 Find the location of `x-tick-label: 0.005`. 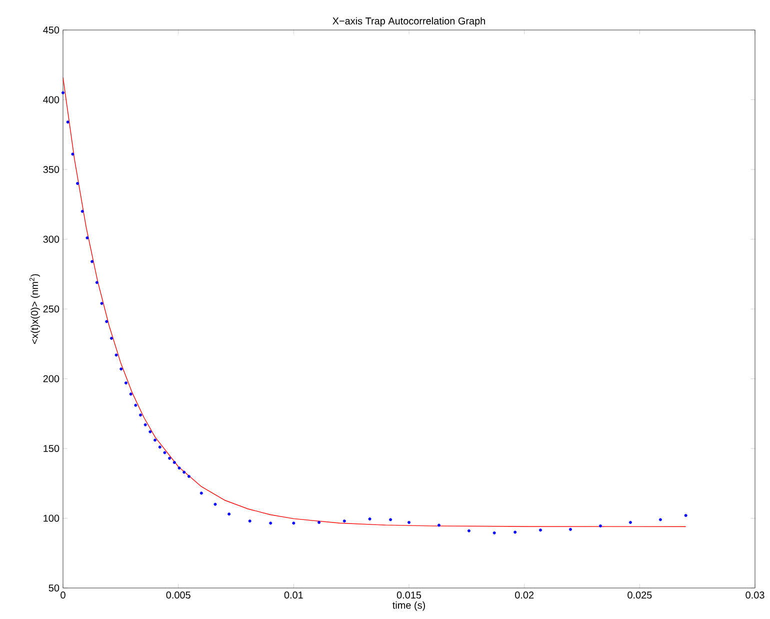

x-tick-label: 0.005 is located at coordinates (178, 595).